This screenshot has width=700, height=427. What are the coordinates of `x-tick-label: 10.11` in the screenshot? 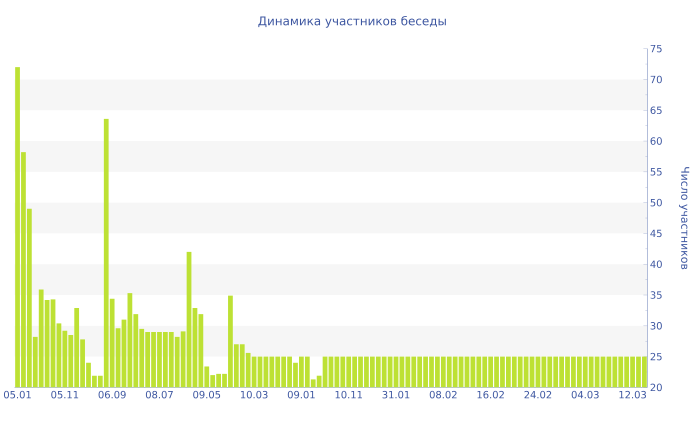 It's located at (349, 394).